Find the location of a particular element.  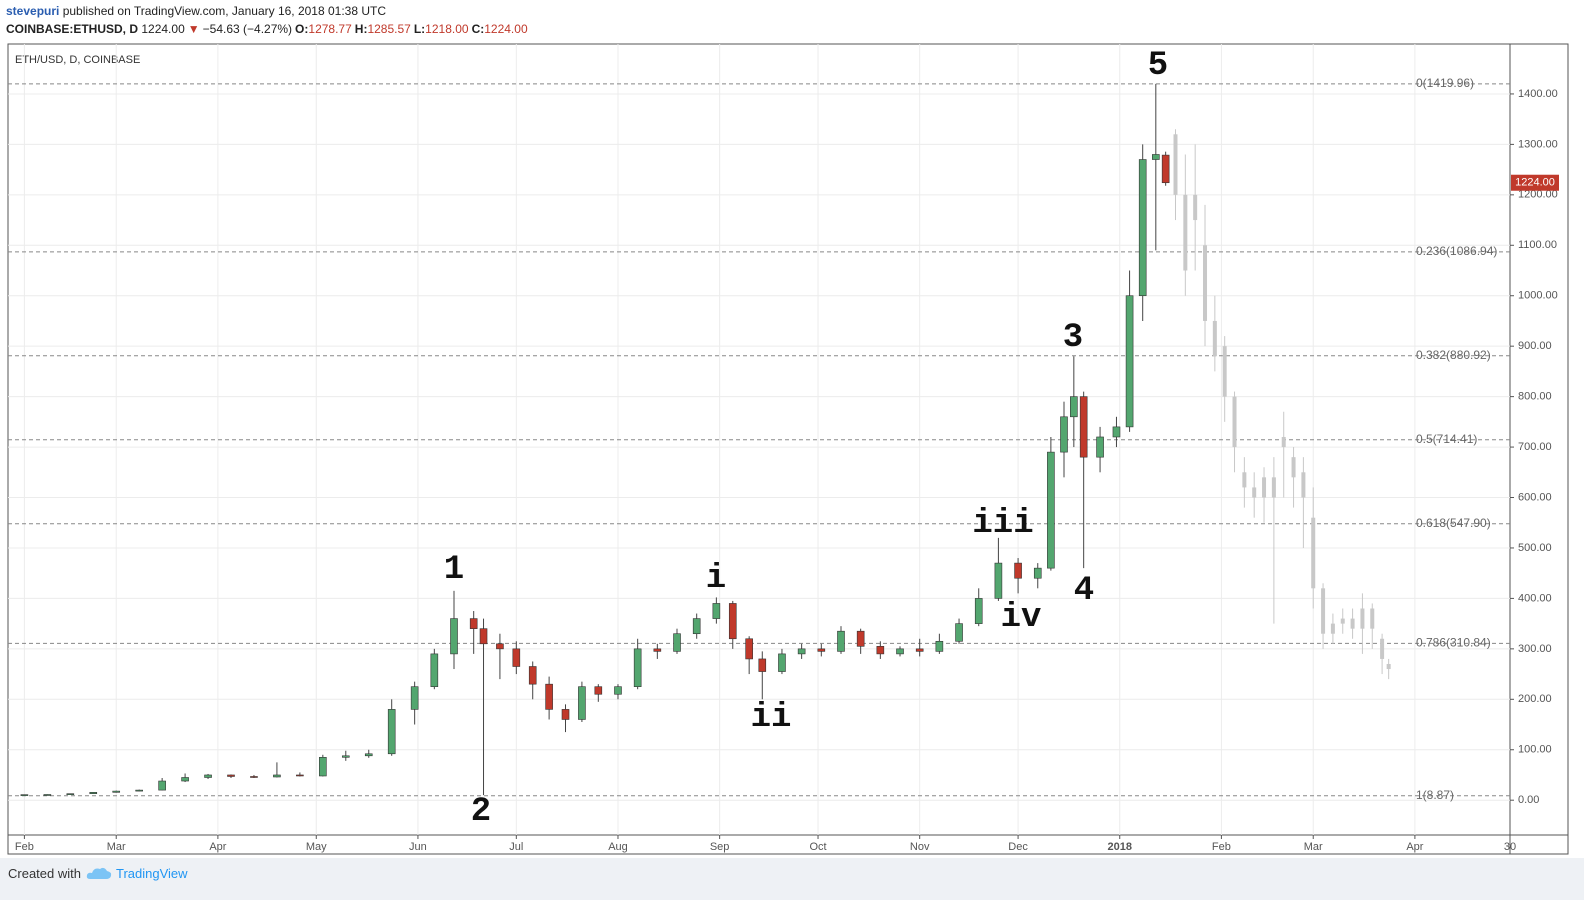

wave-label: 5 is located at coordinates (1158, 66).